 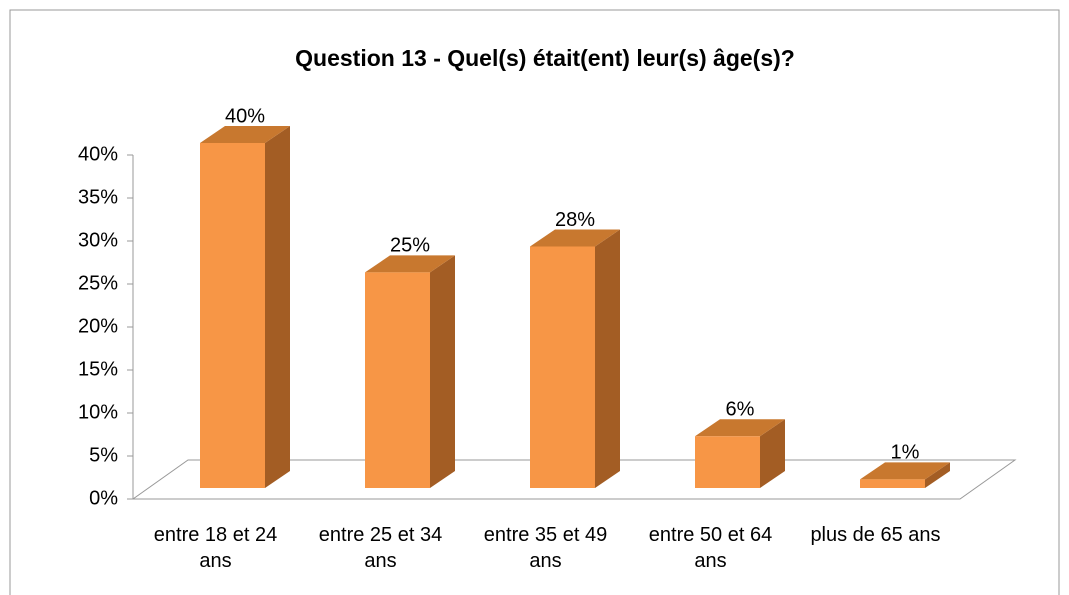 I want to click on x-tick-label: entre 35 et 49 ans, so click(x=545, y=548).